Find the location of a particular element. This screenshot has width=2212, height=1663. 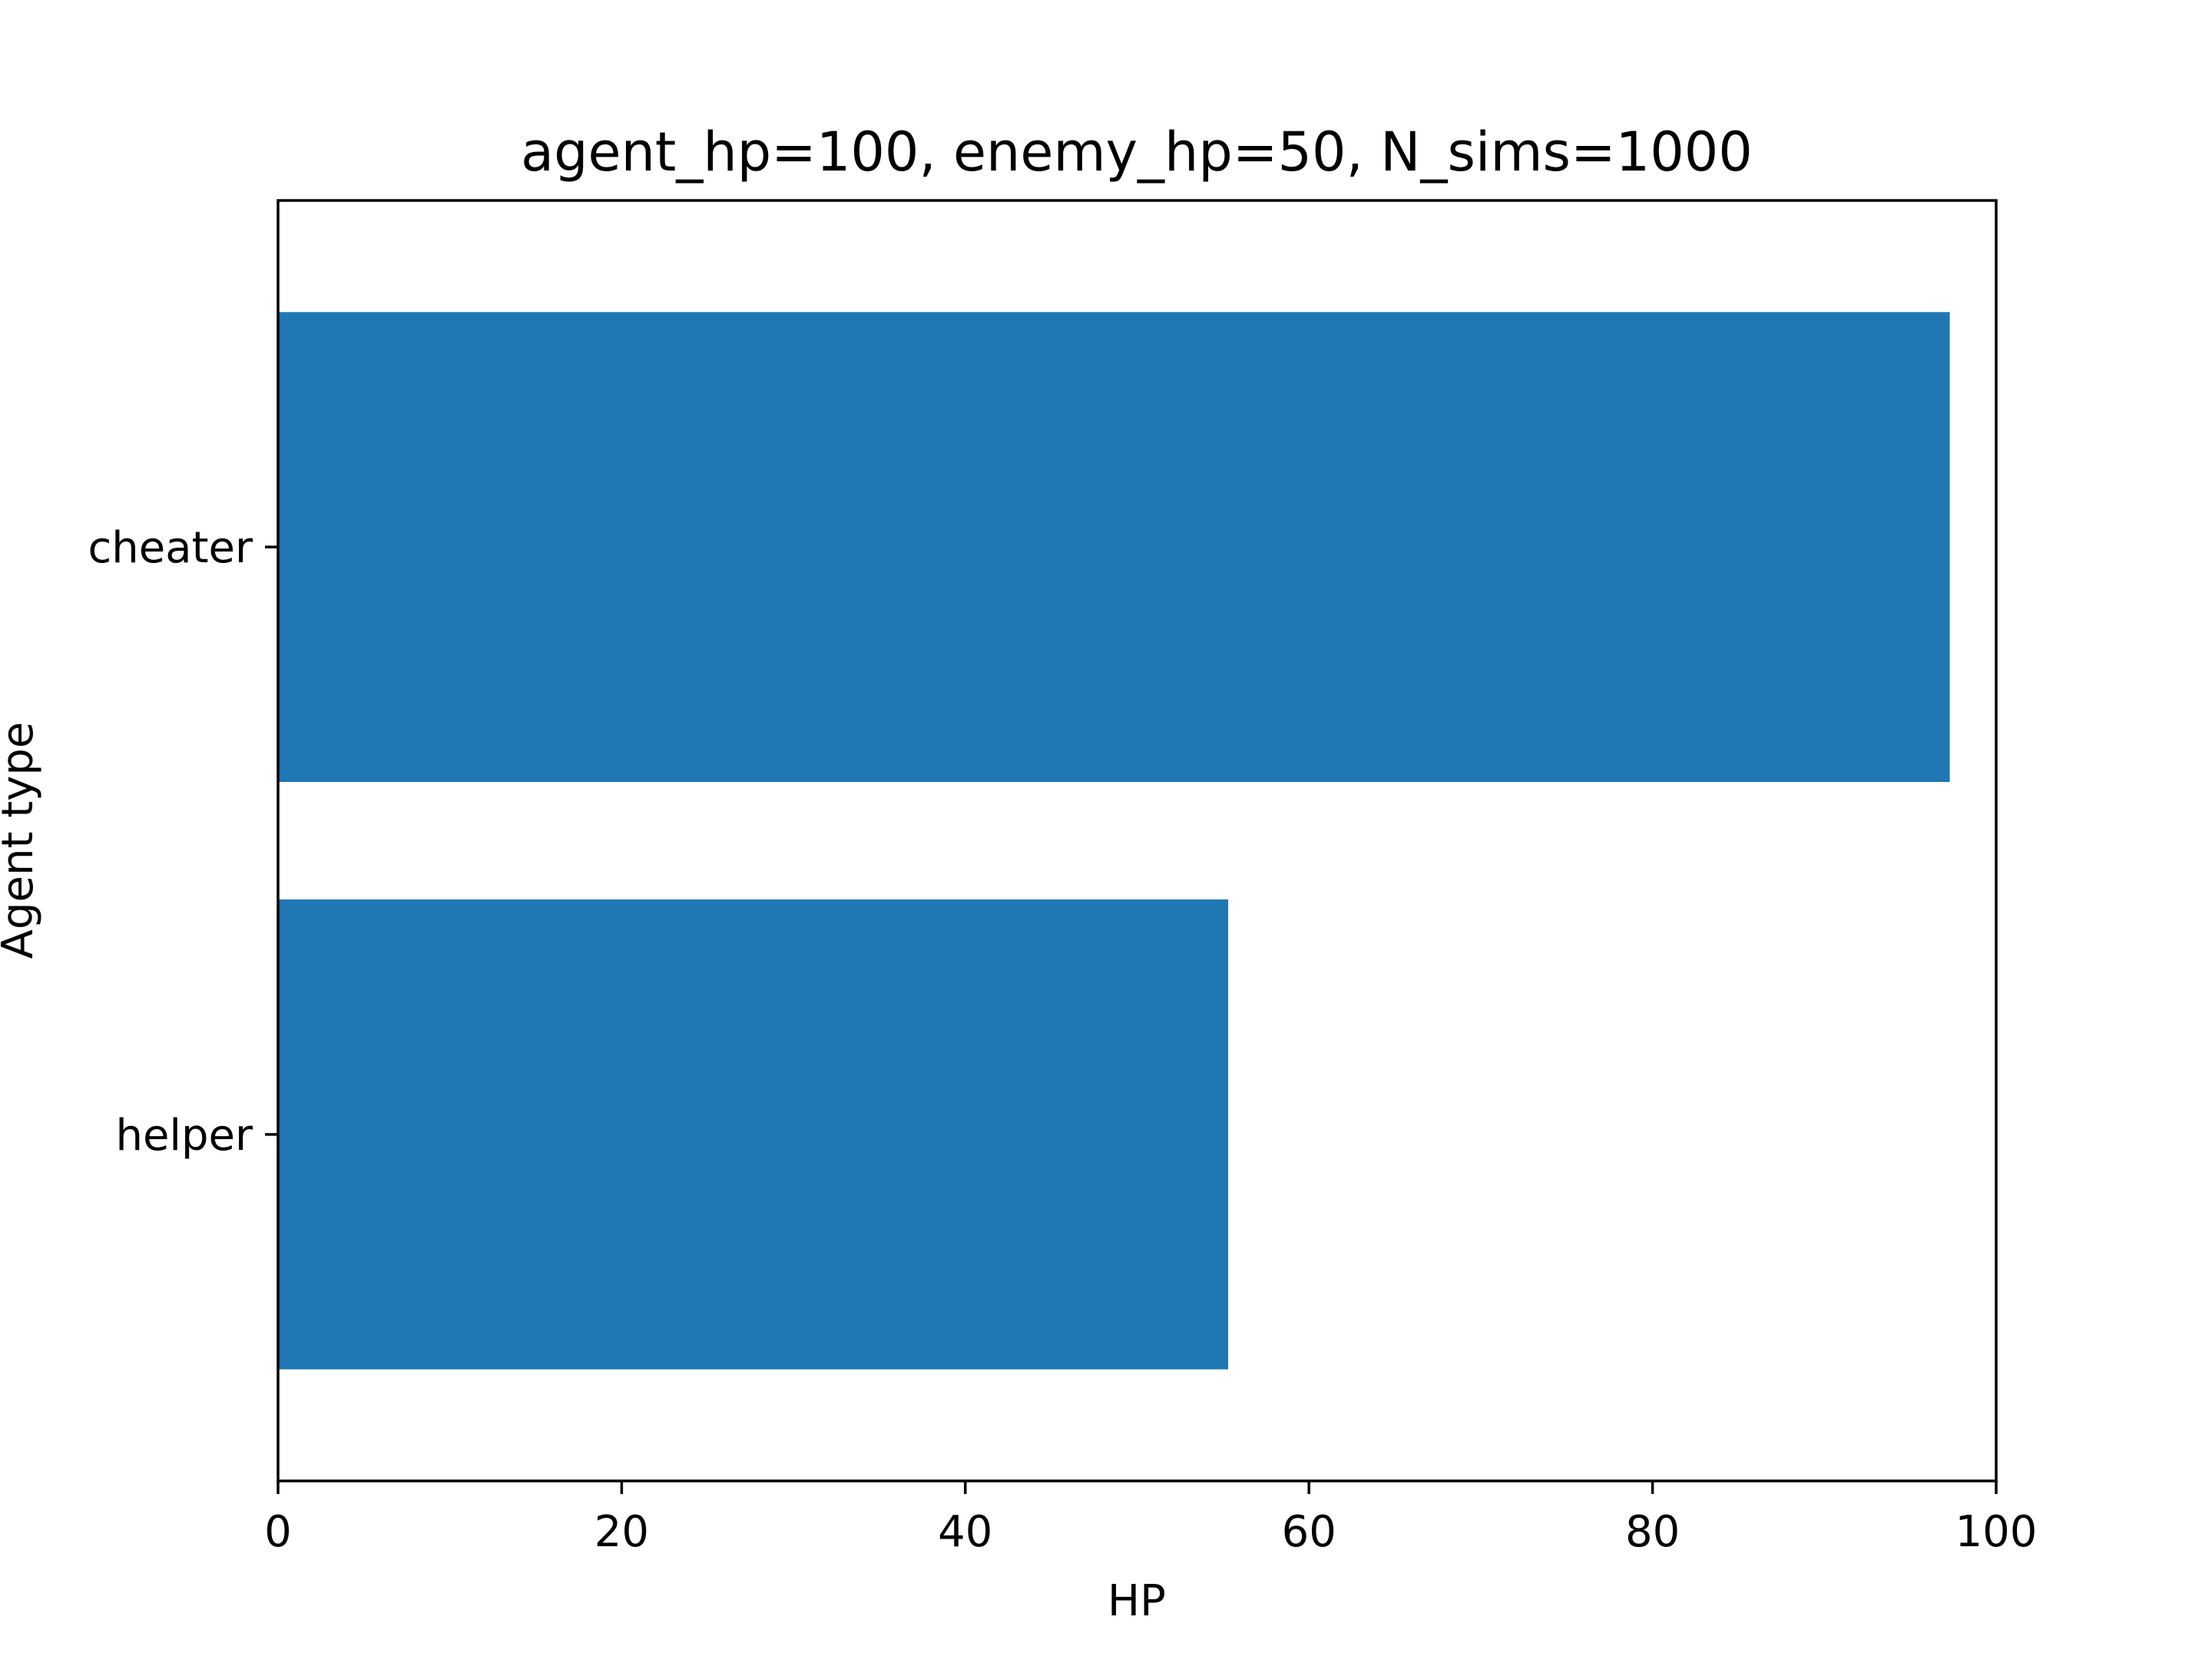

chart-title: agent_hp=100, enemy_hp=50, N_sims=1000 is located at coordinates (1137, 152).